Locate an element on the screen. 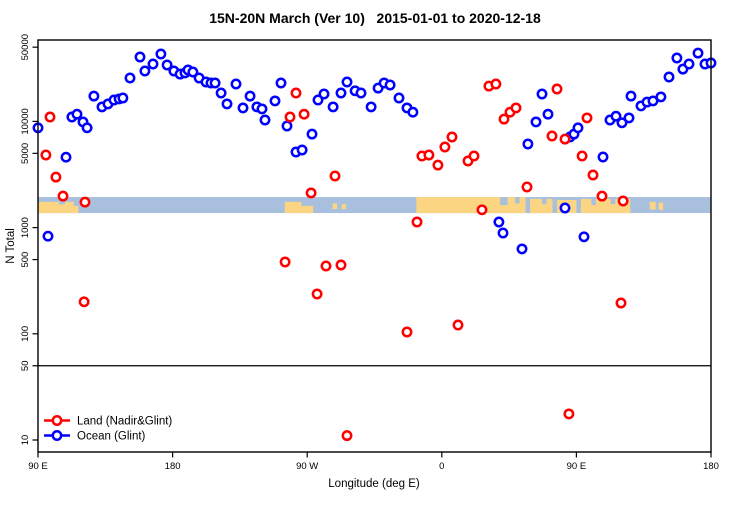  y-tick-label: 5000 is located at coordinates (25, 153).